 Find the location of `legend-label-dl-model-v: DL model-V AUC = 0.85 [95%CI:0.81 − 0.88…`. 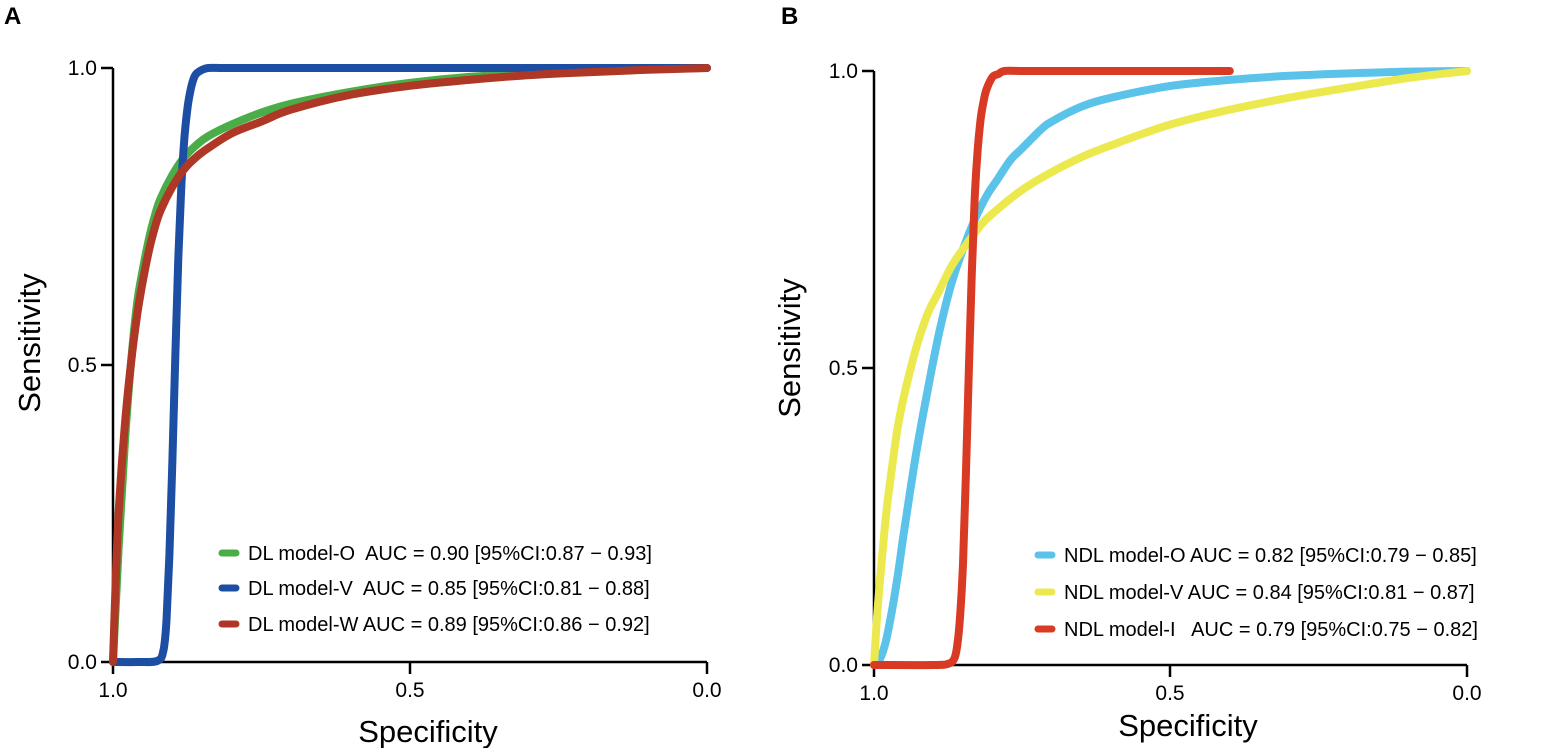

legend-label-dl-model-v: DL model-V AUC = 0.85 [95%CI:0.81 − 0.88… is located at coordinates (449, 589).